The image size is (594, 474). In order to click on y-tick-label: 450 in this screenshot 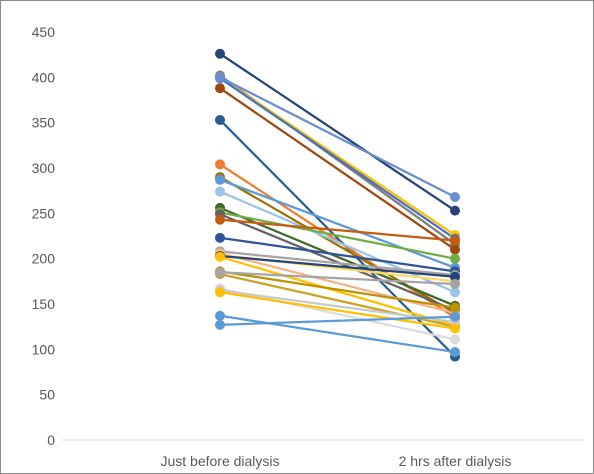, I will do `click(44, 32)`.